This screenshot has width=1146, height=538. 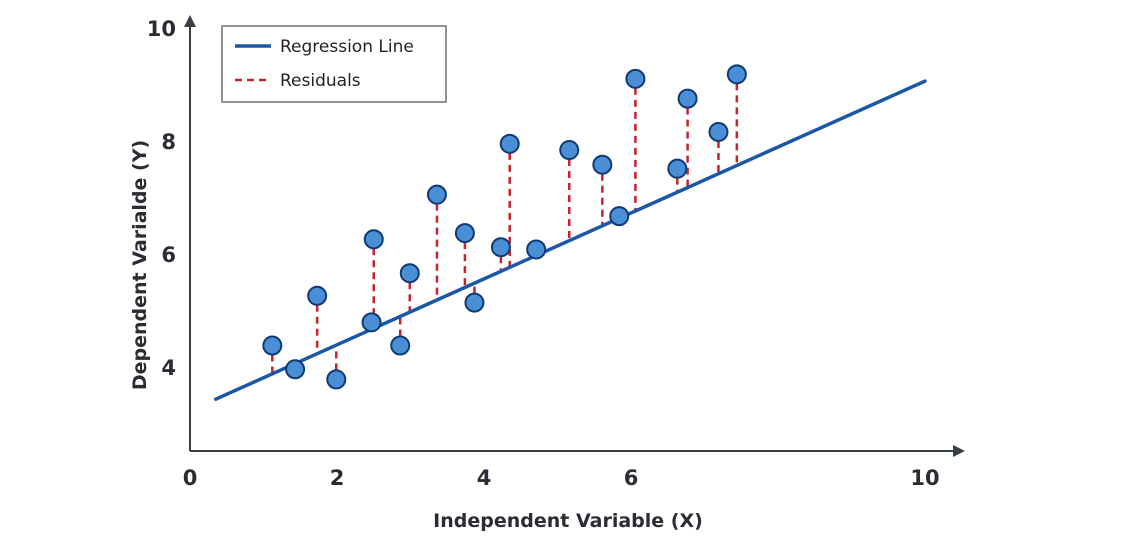 What do you see at coordinates (320, 81) in the screenshot?
I see `legend-residuals-label: Residuals` at bounding box center [320, 81].